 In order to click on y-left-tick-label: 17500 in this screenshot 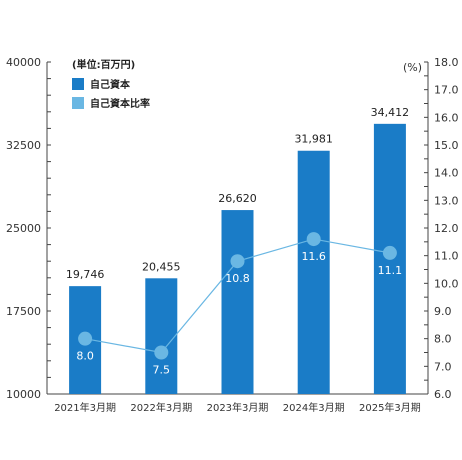, I will do `click(23, 311)`.